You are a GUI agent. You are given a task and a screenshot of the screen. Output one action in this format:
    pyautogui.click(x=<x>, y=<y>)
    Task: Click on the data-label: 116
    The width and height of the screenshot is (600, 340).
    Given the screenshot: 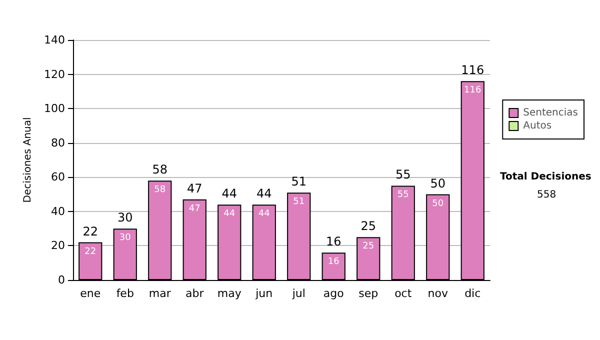 What is the action you would take?
    pyautogui.click(x=473, y=91)
    